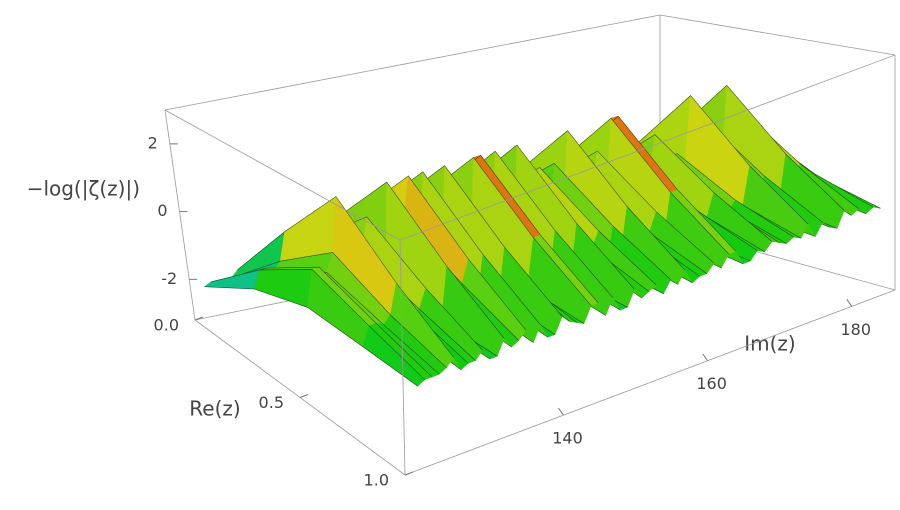 The image size is (900, 510). Describe the element at coordinates (83, 189) in the screenshot. I see `z-axis-label: −log(|ζ(z)|)` at that location.